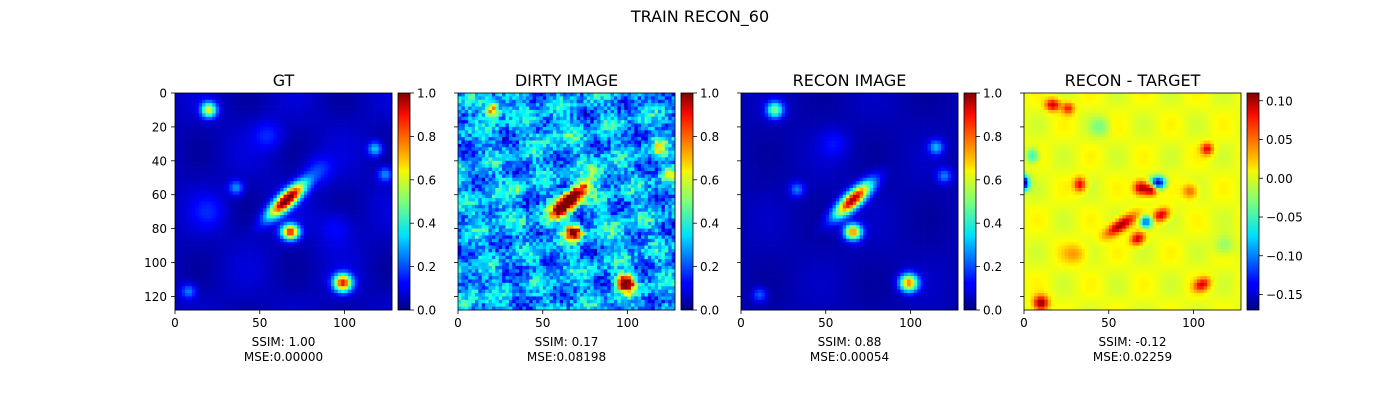  What do you see at coordinates (849, 357) in the screenshot?
I see `mse-label: MSE:0.00054` at bounding box center [849, 357].